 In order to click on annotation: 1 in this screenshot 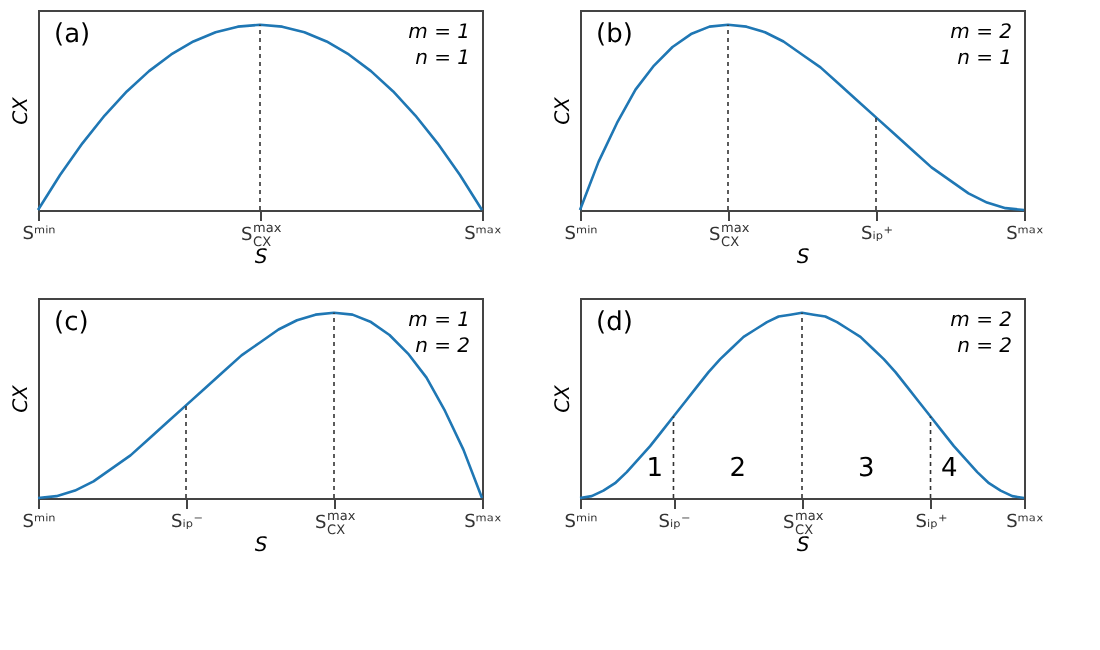, I will do `click(655, 469)`.